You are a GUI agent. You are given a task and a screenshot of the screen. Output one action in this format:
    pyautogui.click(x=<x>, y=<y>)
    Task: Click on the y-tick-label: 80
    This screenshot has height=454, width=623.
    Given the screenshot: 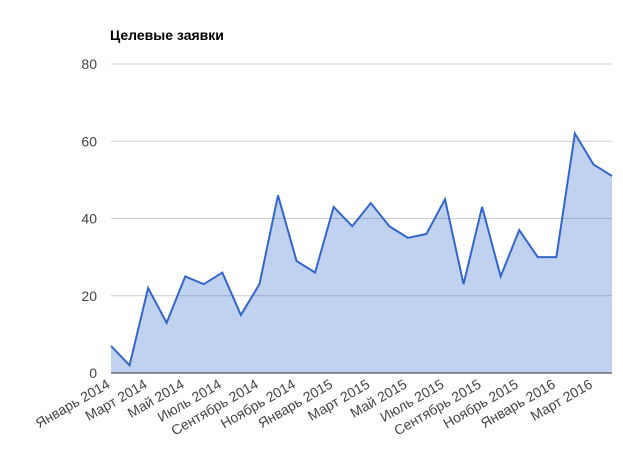 What is the action you would take?
    pyautogui.click(x=89, y=64)
    